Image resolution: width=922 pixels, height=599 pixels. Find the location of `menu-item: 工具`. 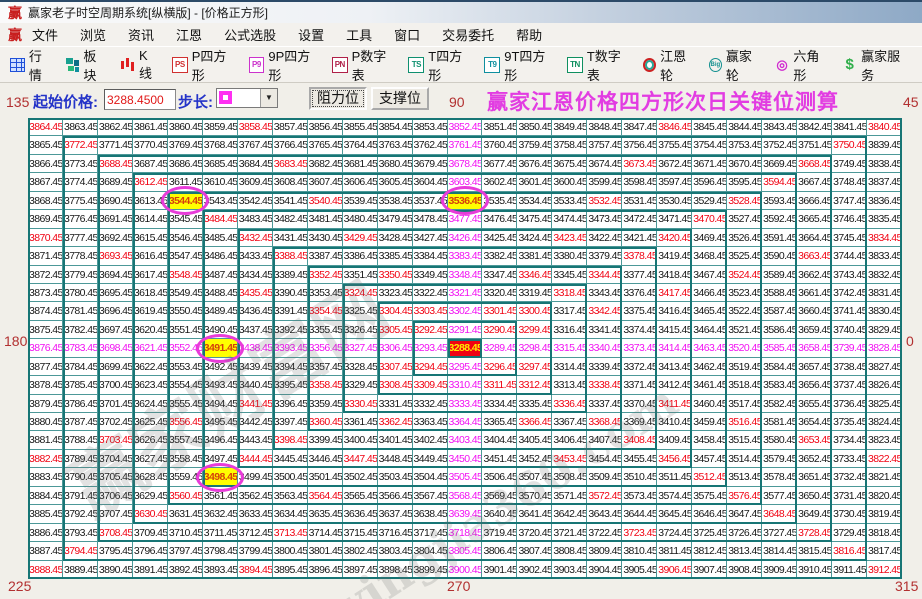

menu-item: 工具 is located at coordinates (359, 35).